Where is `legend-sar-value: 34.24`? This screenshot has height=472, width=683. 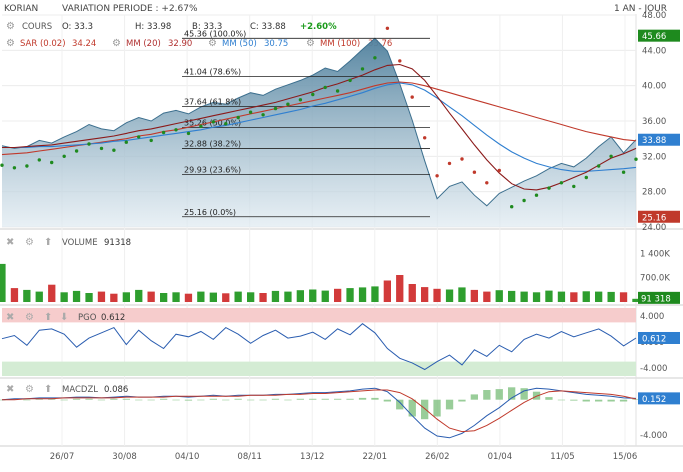 legend-sar-value: 34.24 is located at coordinates (84, 44).